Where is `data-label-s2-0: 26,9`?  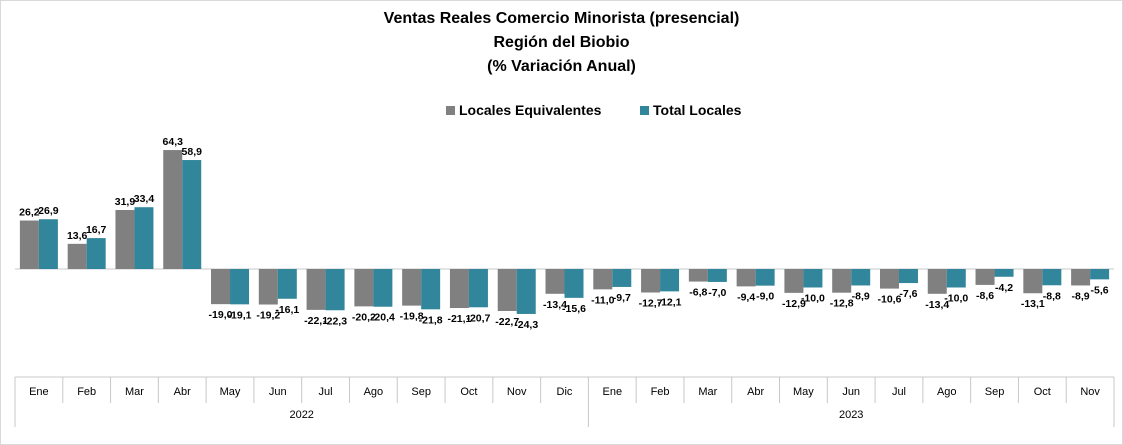 data-label-s2-0: 26,9 is located at coordinates (48, 211).